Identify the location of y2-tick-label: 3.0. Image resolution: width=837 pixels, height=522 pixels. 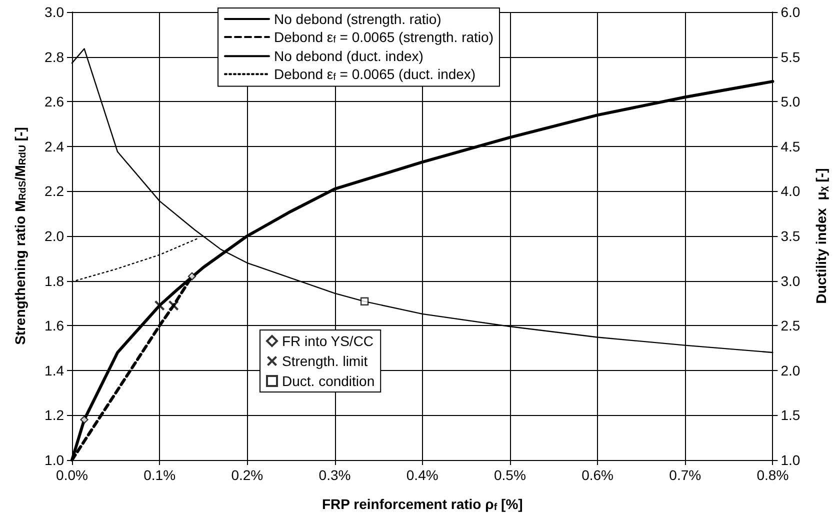
(790, 280).